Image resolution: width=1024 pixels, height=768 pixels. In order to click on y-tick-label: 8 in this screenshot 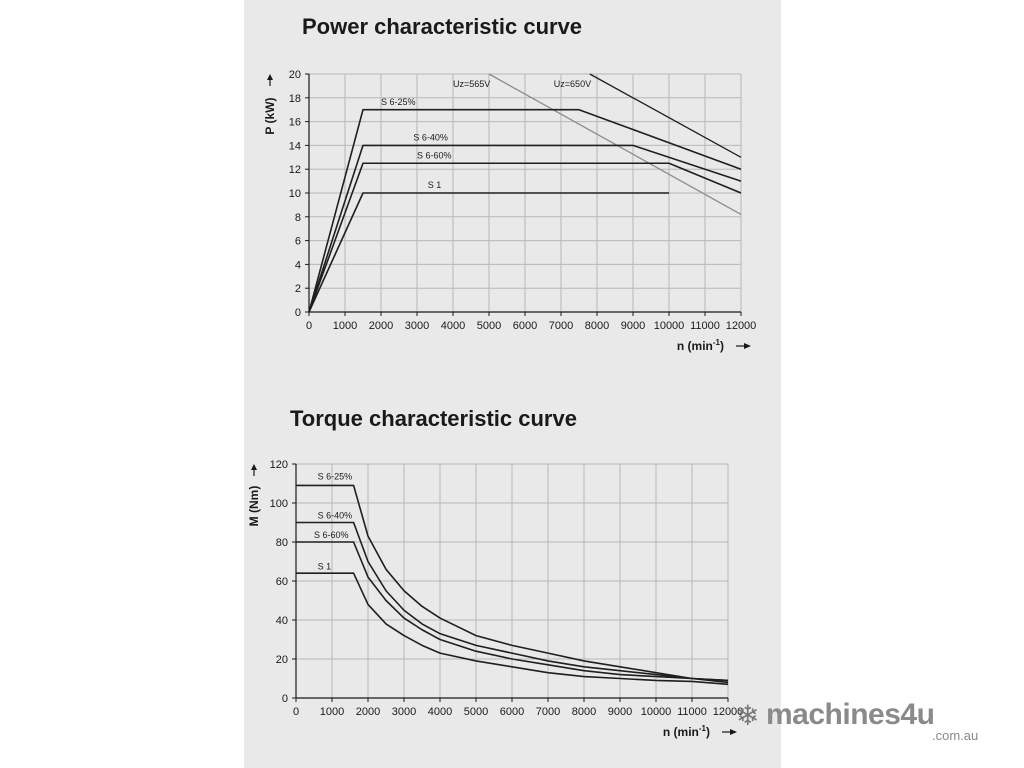, I will do `click(298, 218)`.